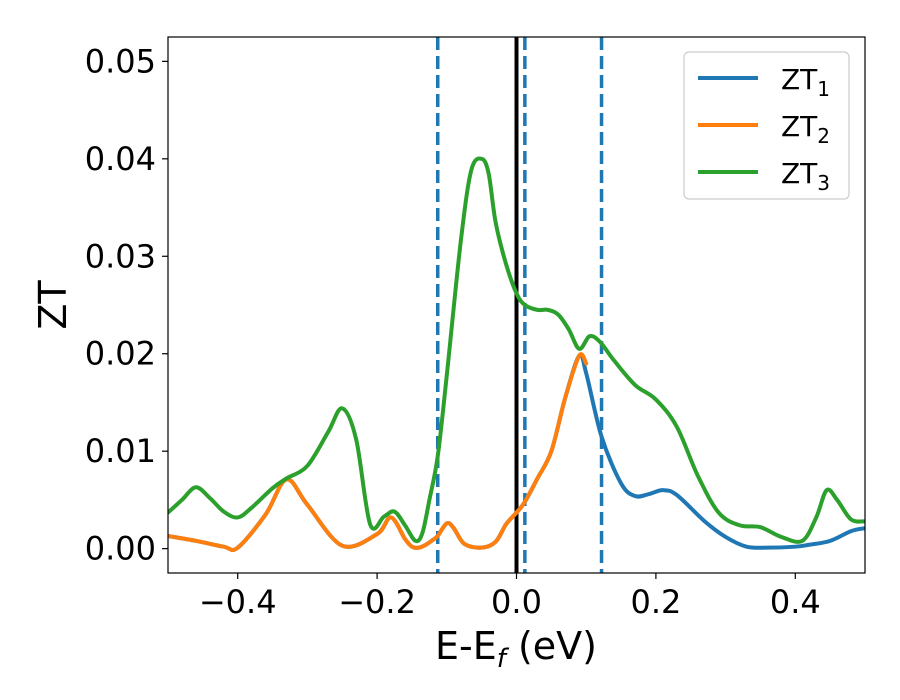 The height and width of the screenshot is (700, 900). I want to click on x-tick-label: 0.4, so click(795, 602).